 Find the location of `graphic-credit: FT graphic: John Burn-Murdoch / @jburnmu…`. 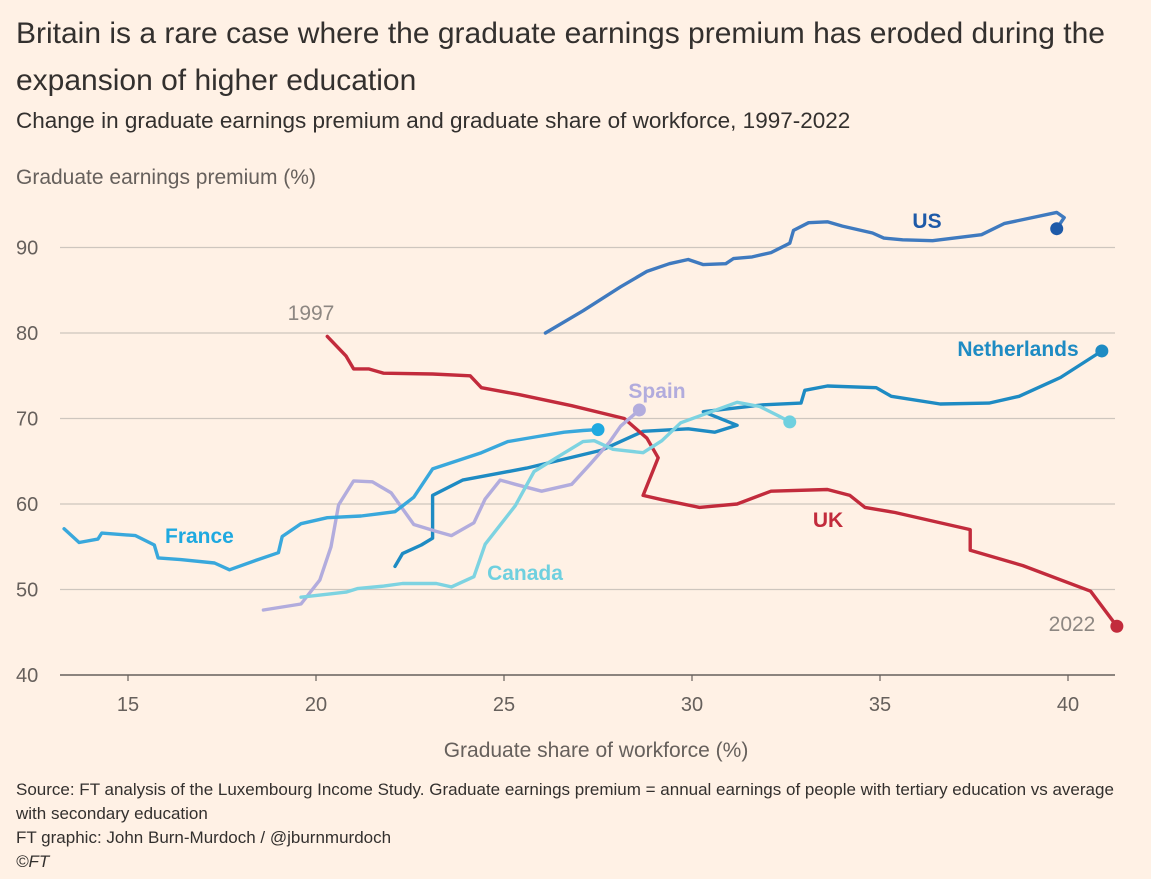

graphic-credit: FT graphic: John Burn-Murdoch / @jburnmu… is located at coordinates (204, 837).